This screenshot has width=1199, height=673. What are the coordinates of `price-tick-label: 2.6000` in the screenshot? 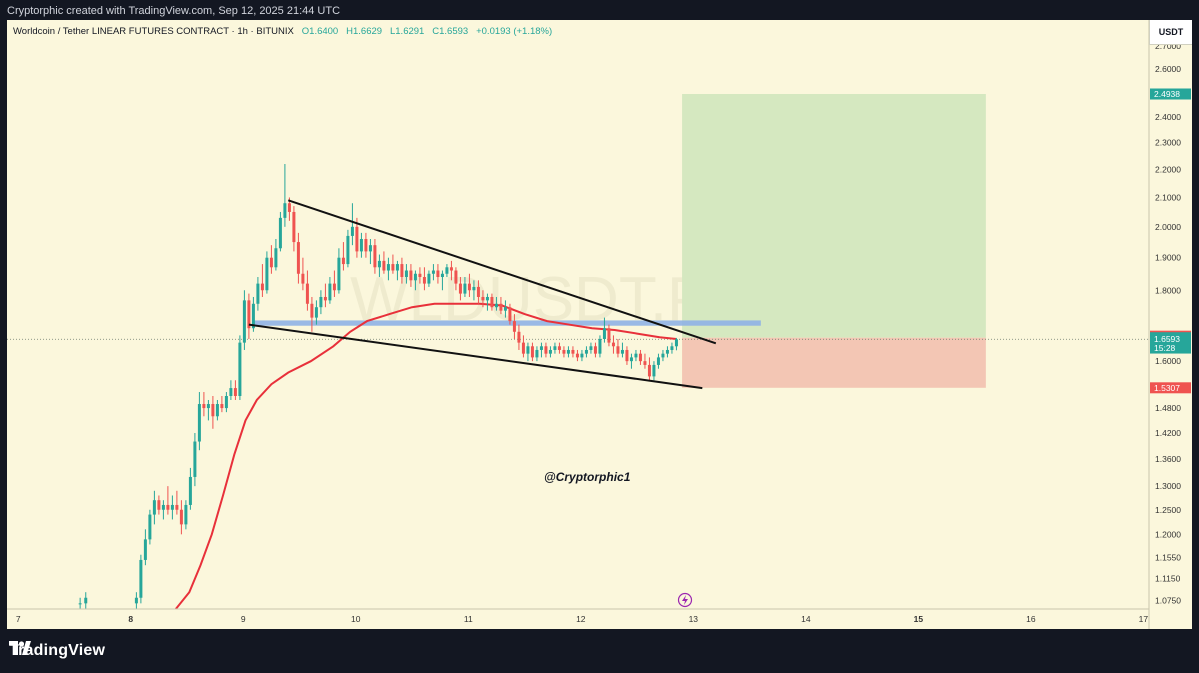 It's located at (1168, 69).